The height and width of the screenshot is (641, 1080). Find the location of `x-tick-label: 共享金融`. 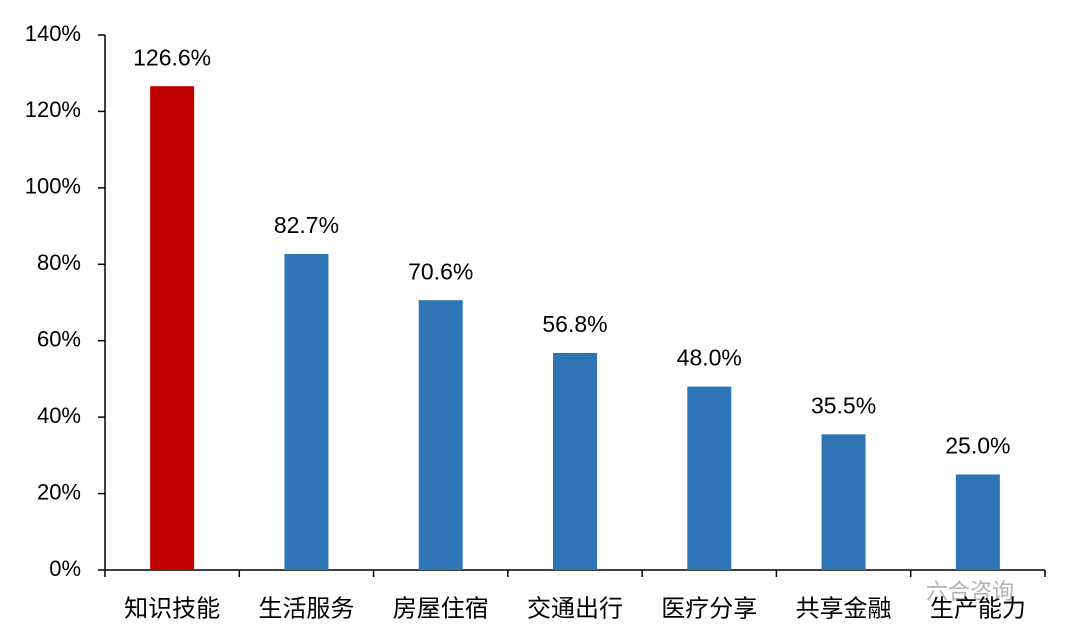

x-tick-label: 共享金融 is located at coordinates (844, 608).